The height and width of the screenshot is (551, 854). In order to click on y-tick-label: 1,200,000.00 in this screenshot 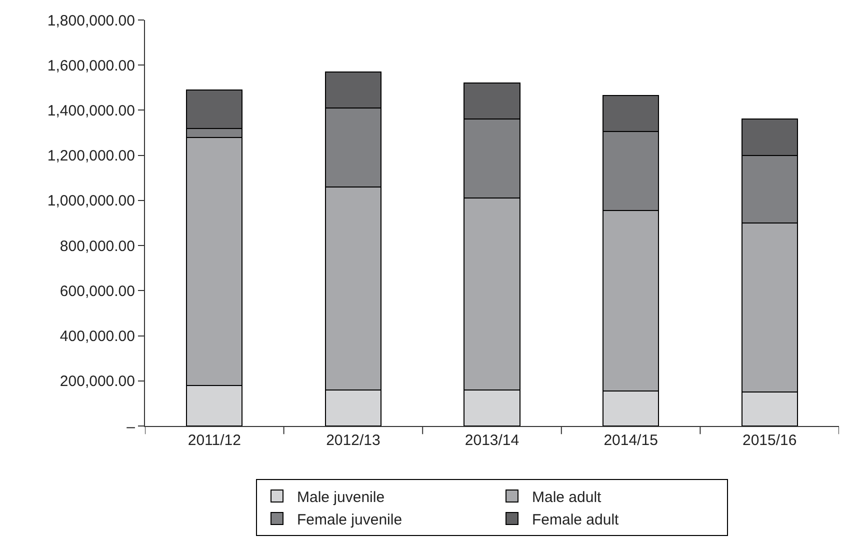, I will do `click(91, 156)`.